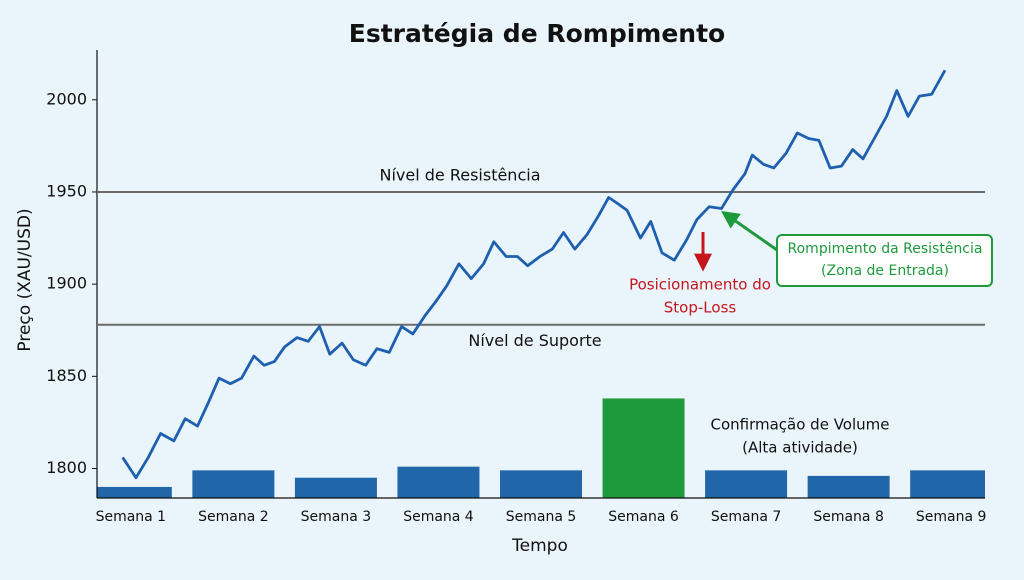 This screenshot has width=1024, height=580. I want to click on y-tick-label: 1850, so click(66, 375).